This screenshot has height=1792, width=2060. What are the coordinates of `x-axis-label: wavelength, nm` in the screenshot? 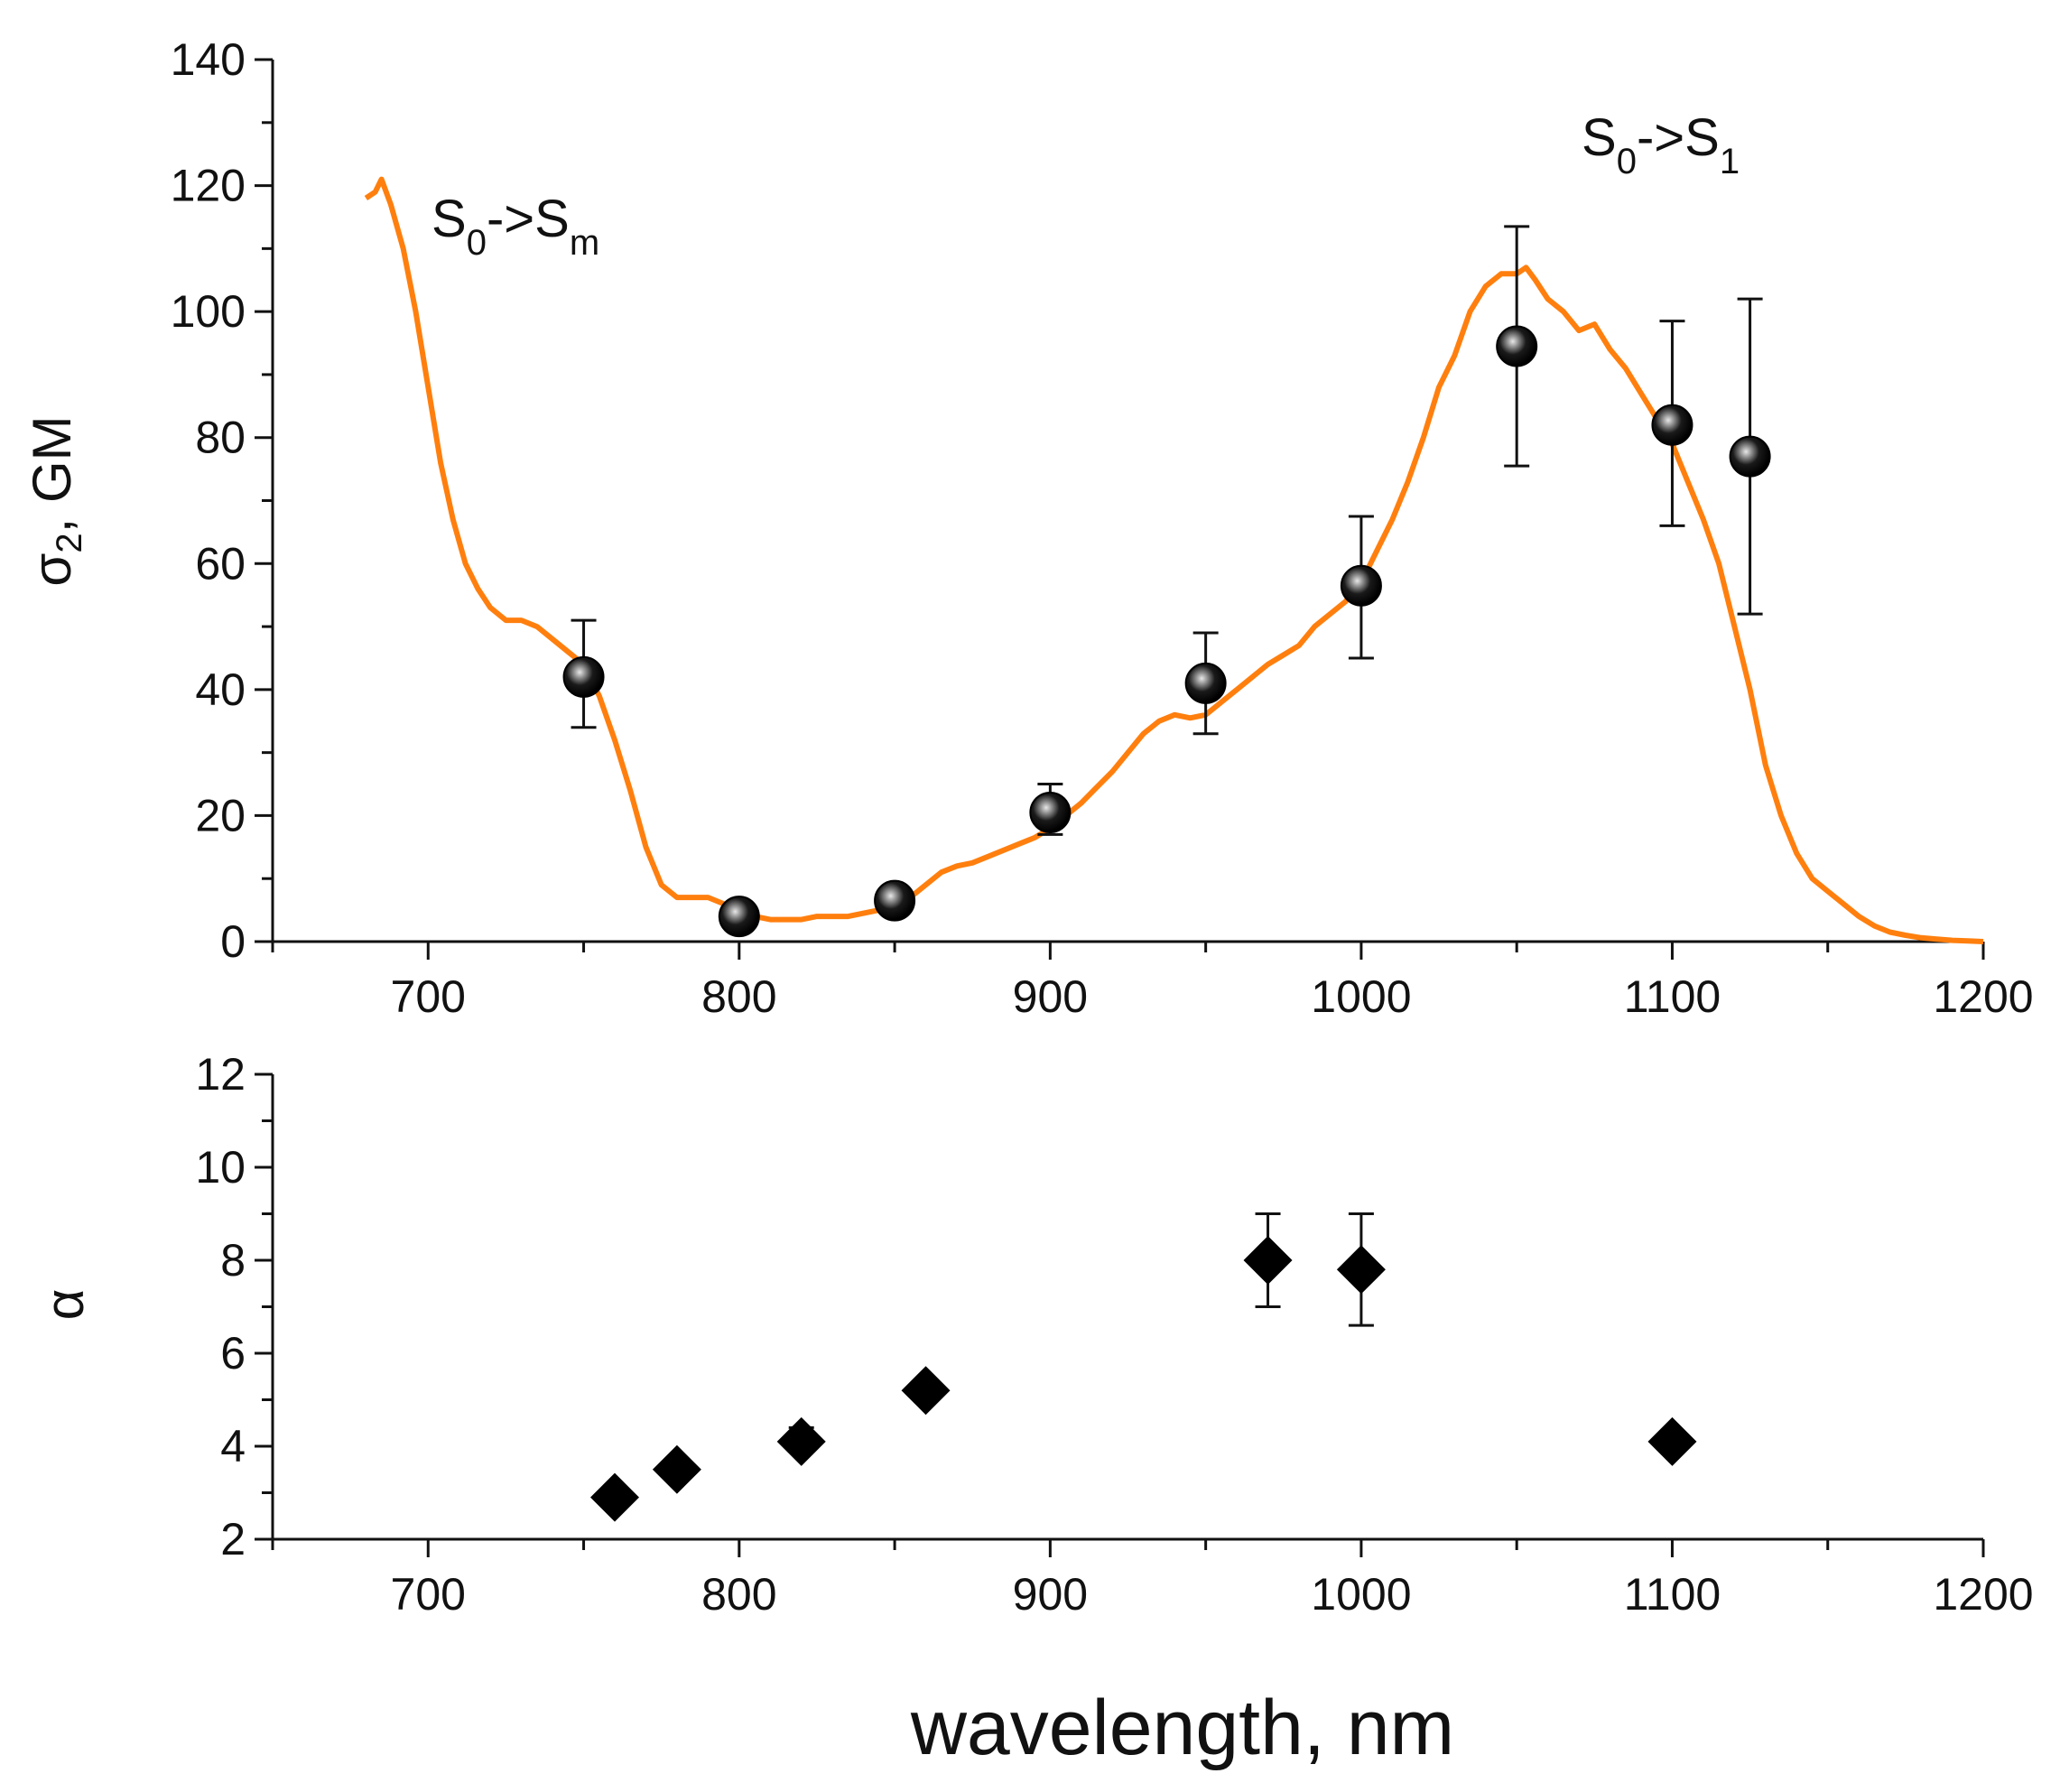 It's located at (1182, 1728).